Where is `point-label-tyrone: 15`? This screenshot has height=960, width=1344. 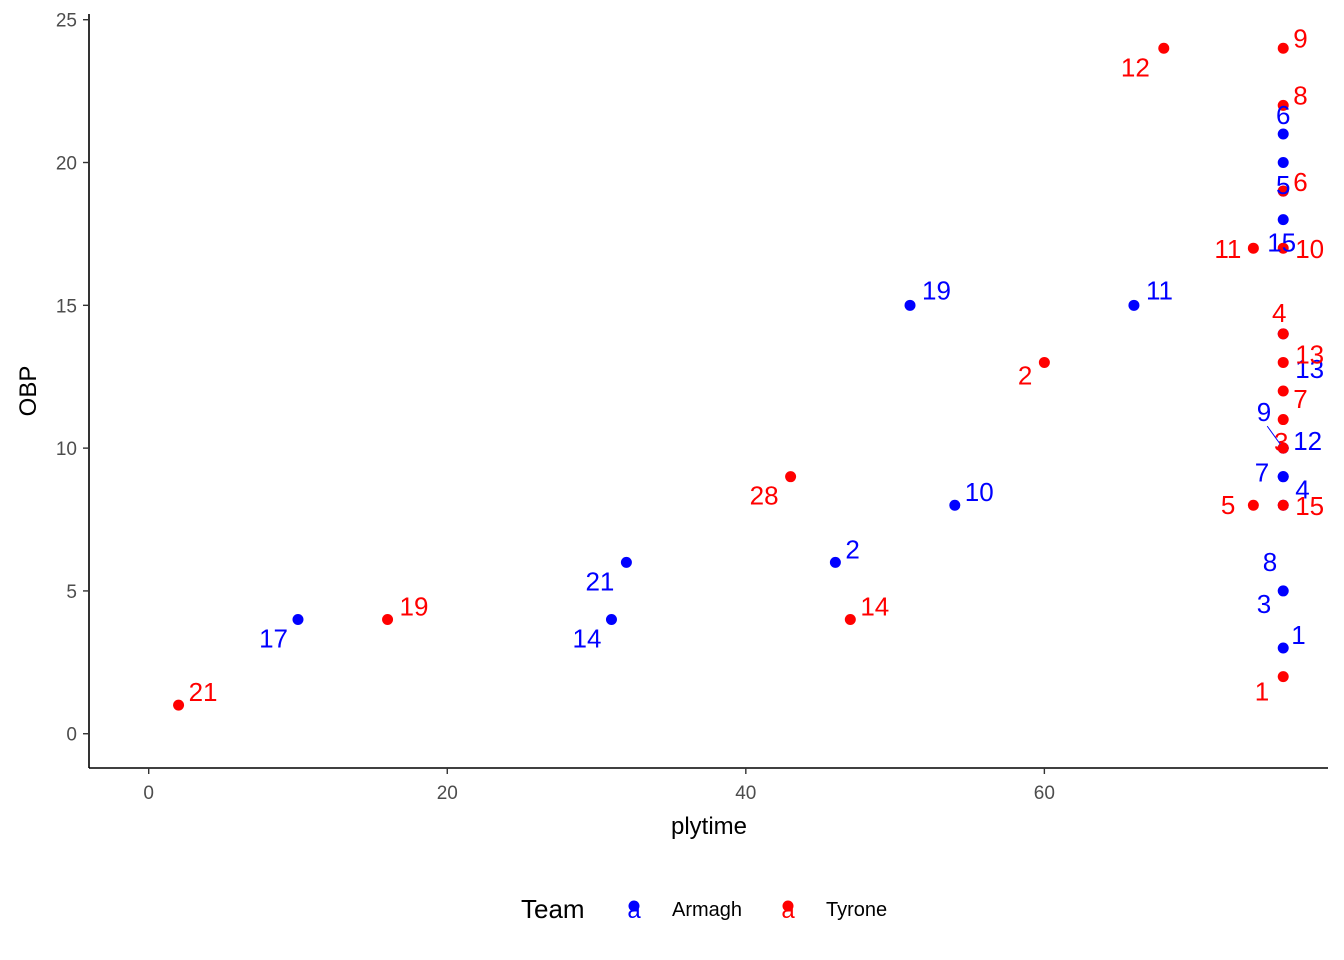 point-label-tyrone: 15 is located at coordinates (1309, 506).